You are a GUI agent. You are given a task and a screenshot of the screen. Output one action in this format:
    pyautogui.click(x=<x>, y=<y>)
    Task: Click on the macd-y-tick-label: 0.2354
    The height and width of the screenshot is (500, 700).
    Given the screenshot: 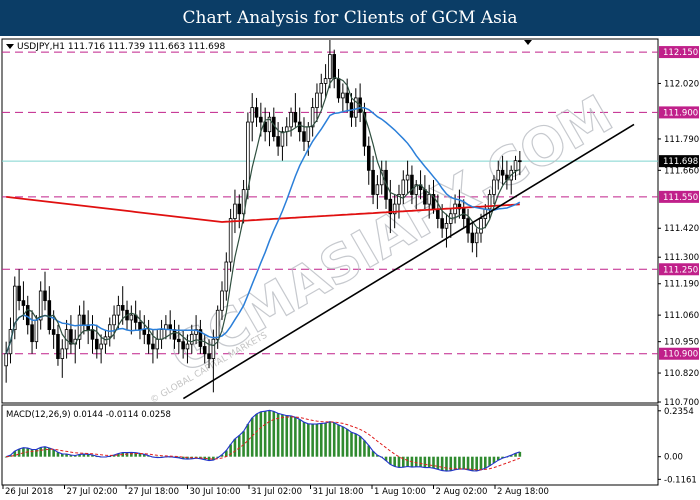 What is the action you would take?
    pyautogui.click(x=679, y=412)
    